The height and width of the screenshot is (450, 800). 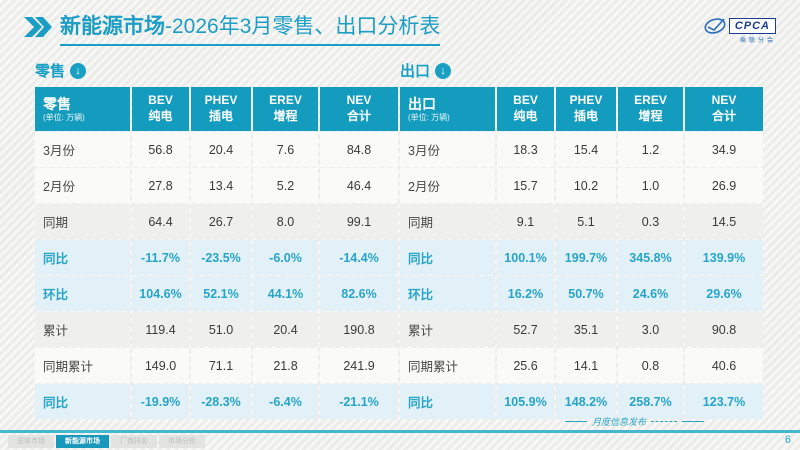 What do you see at coordinates (650, 149) in the screenshot?
I see `table-cell: 1.2` at bounding box center [650, 149].